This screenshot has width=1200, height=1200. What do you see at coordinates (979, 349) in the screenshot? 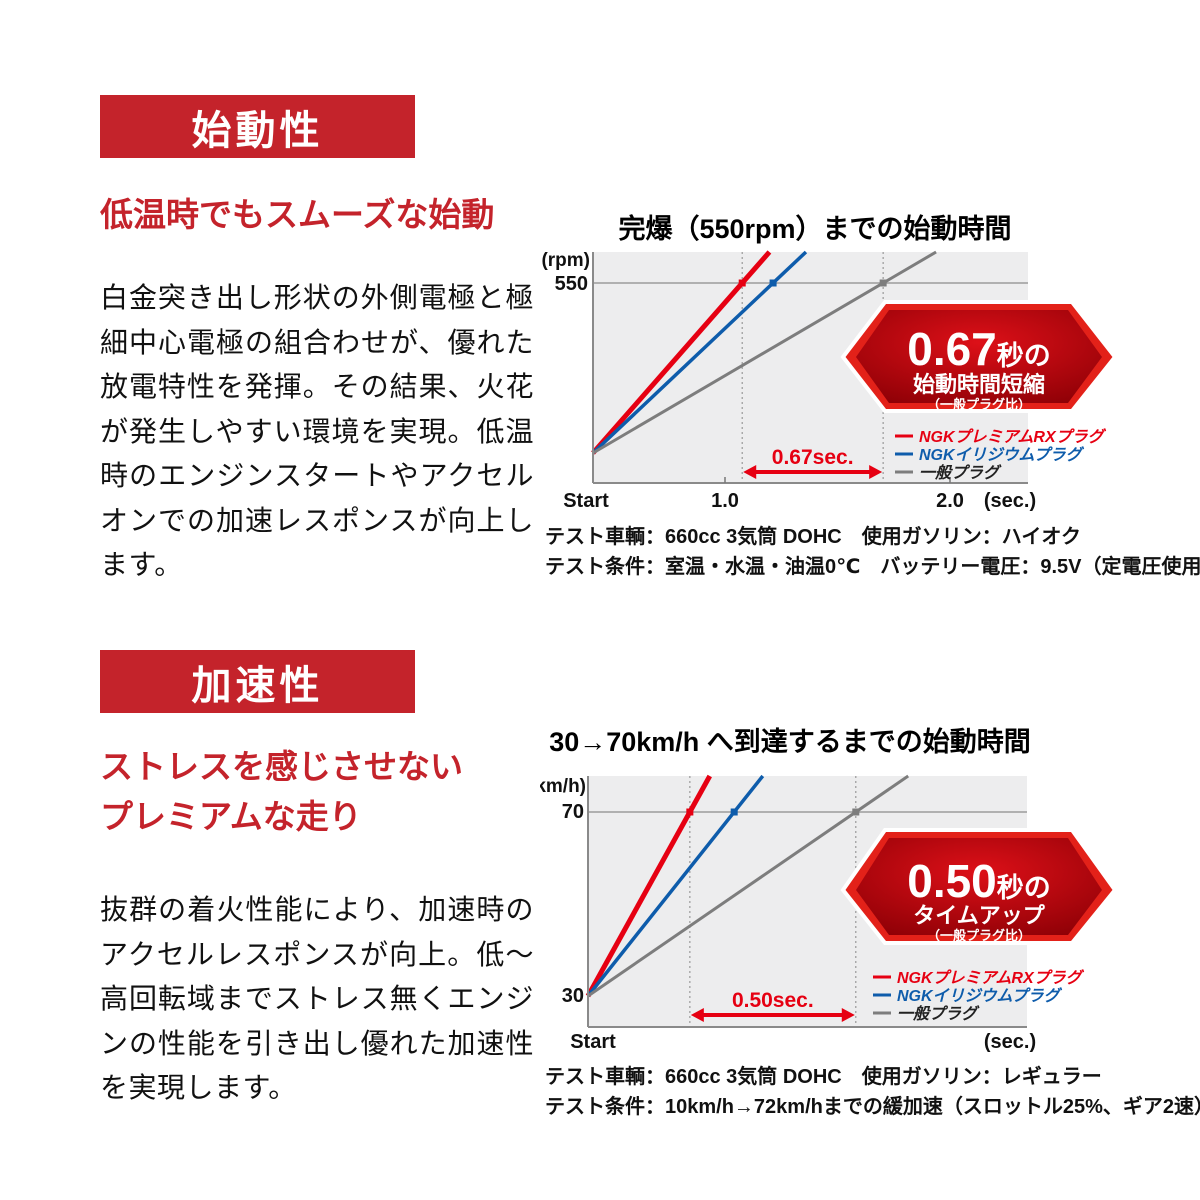
I see `badge-value: 0.67秒の` at bounding box center [979, 349].